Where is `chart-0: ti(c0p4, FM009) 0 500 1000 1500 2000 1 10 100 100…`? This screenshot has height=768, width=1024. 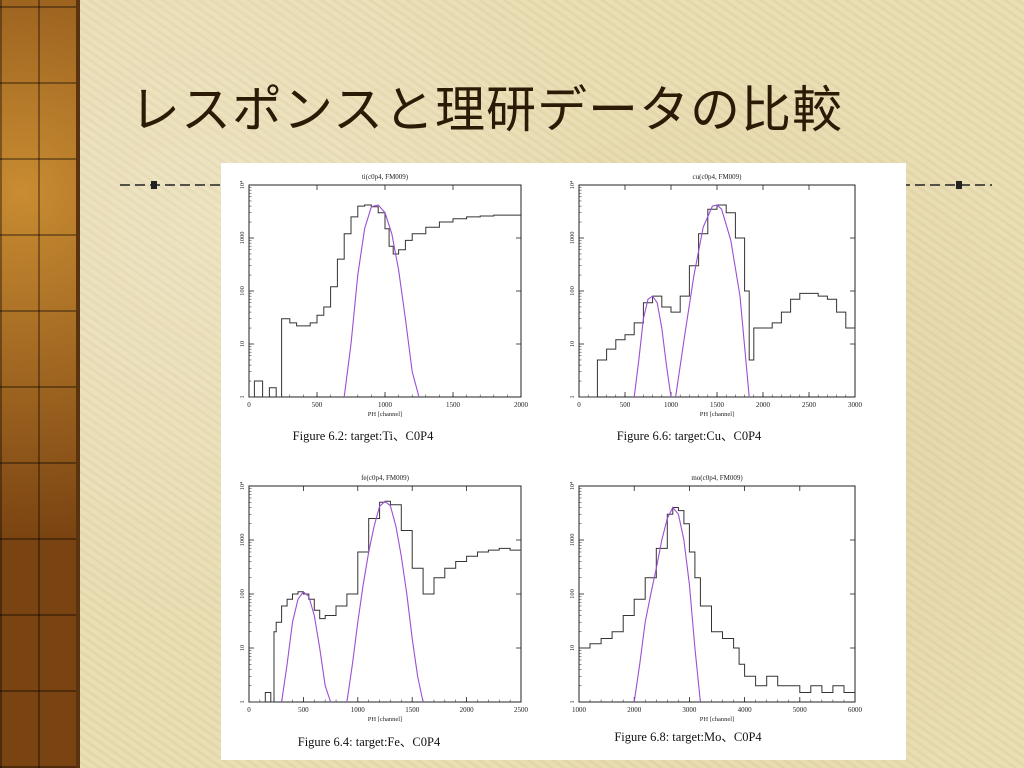 chart-0: ti(c0p4, FM009) 0 500 1000 1500 2000 1 10 100 100… is located at coordinates (384, 308).